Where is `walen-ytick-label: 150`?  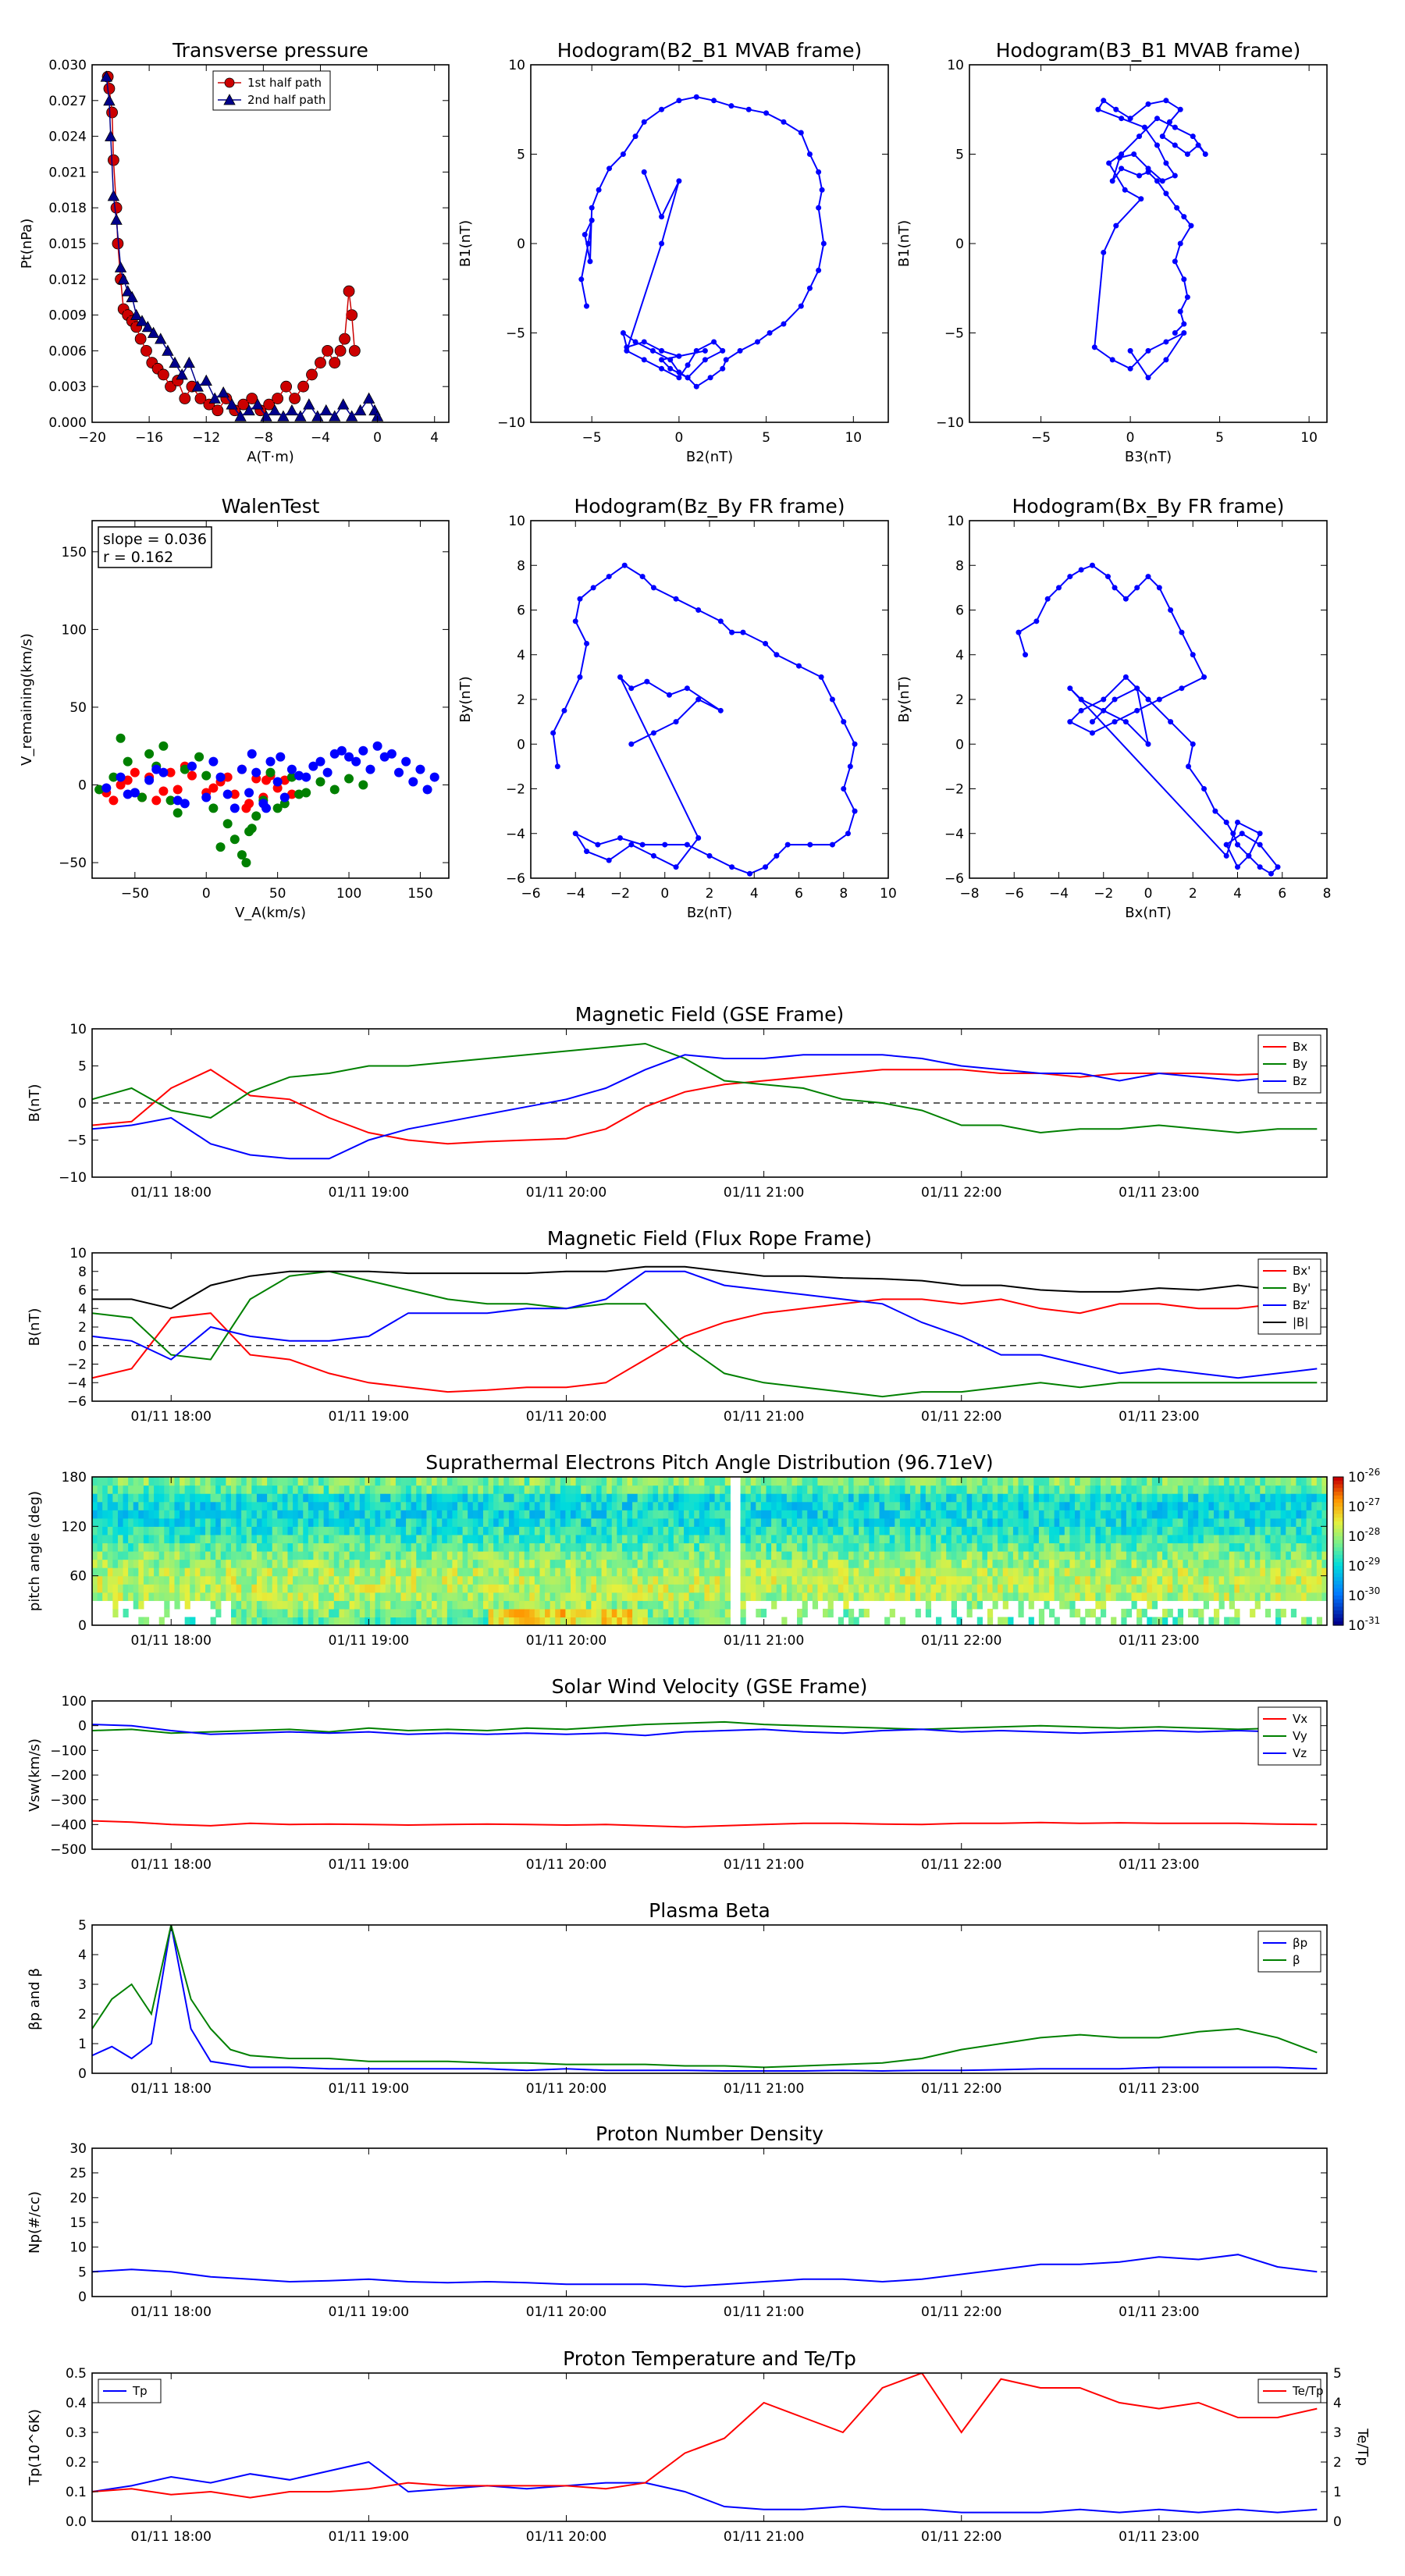
walen-ytick-label: 150 is located at coordinates (74, 552).